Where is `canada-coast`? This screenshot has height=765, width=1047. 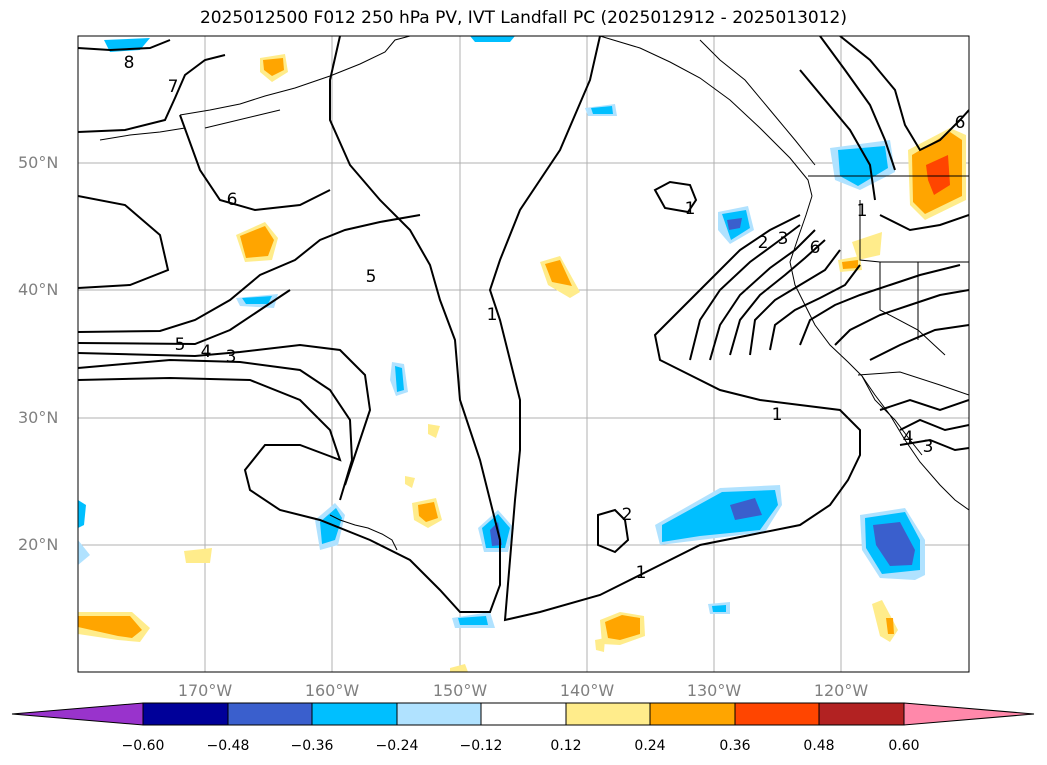 canada-coast is located at coordinates (757, 102).